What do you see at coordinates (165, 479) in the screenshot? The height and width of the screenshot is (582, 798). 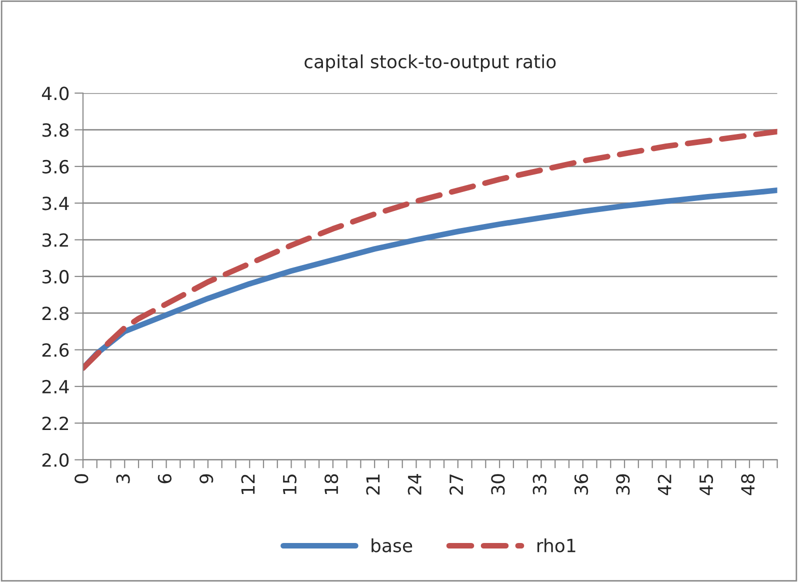 I see `x-tick-label: 6` at bounding box center [165, 479].